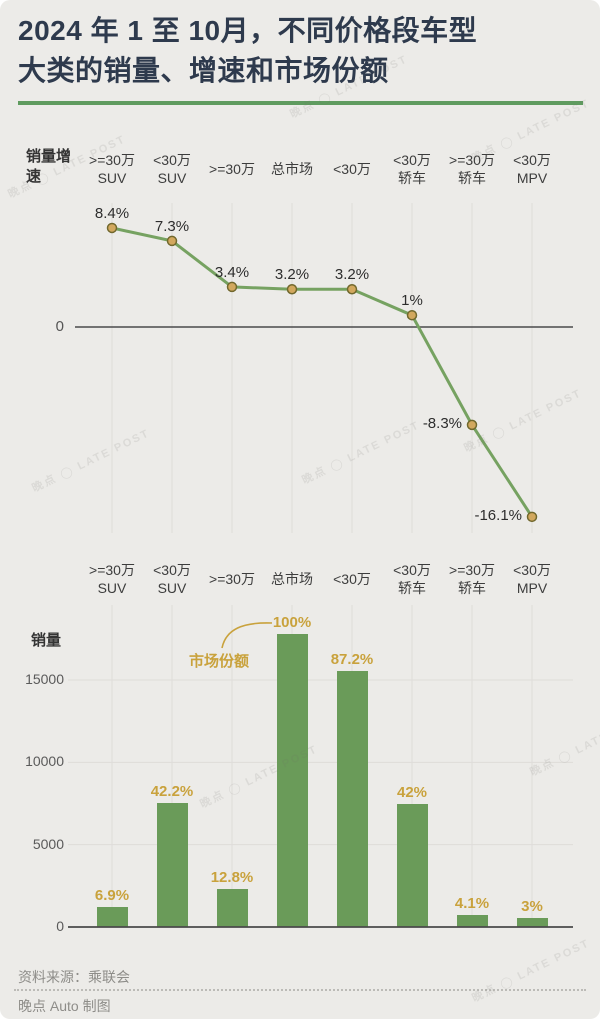 The image size is (600, 1019). What do you see at coordinates (232, 272) in the screenshot?
I see `line-value-label: 3.4%` at bounding box center [232, 272].